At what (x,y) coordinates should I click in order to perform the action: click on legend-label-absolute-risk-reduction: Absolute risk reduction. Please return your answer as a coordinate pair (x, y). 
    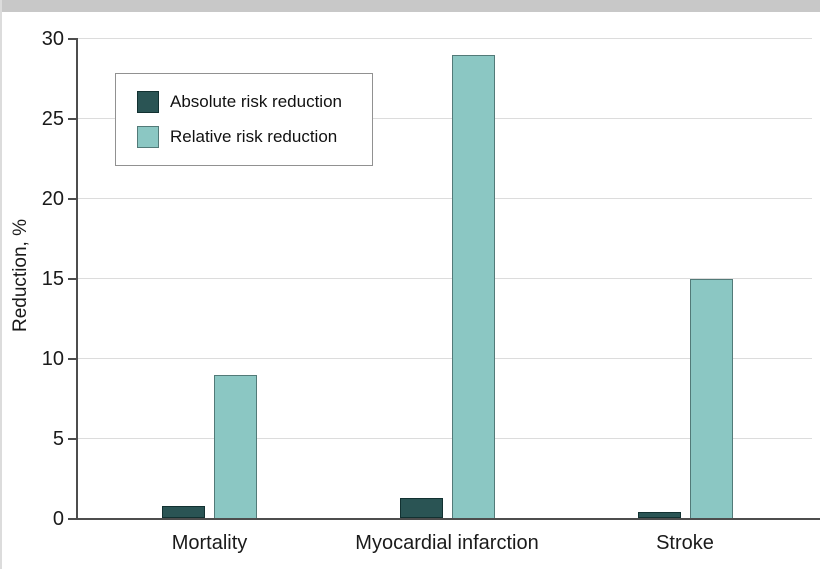
    Looking at the image, I should click on (256, 101).